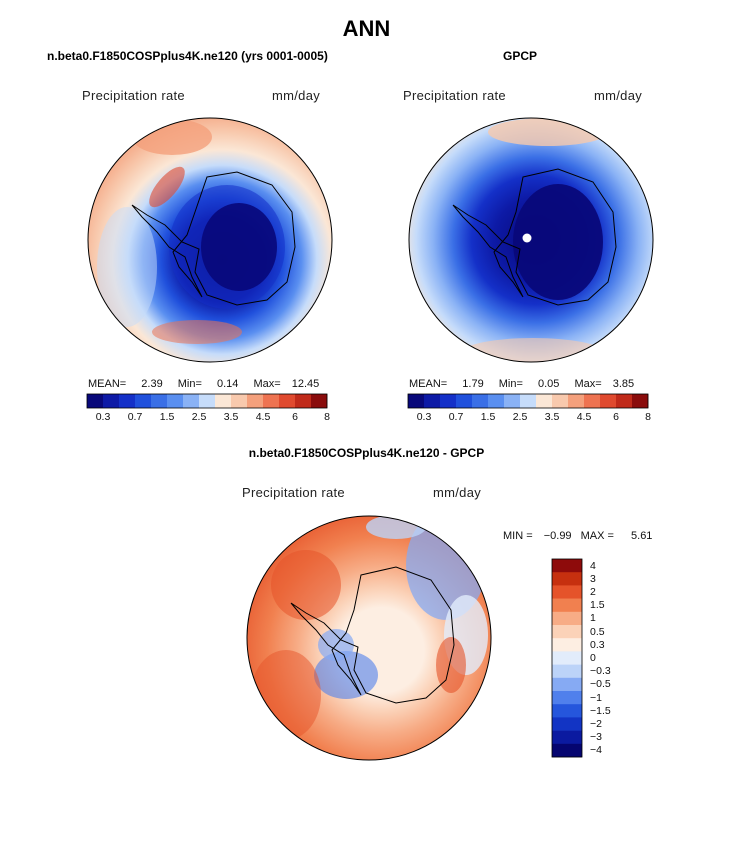 This screenshot has height=856, width=733. Describe the element at coordinates (600, 671) in the screenshot. I see `panel3-colorbar-tick-label: −0.3` at that location.